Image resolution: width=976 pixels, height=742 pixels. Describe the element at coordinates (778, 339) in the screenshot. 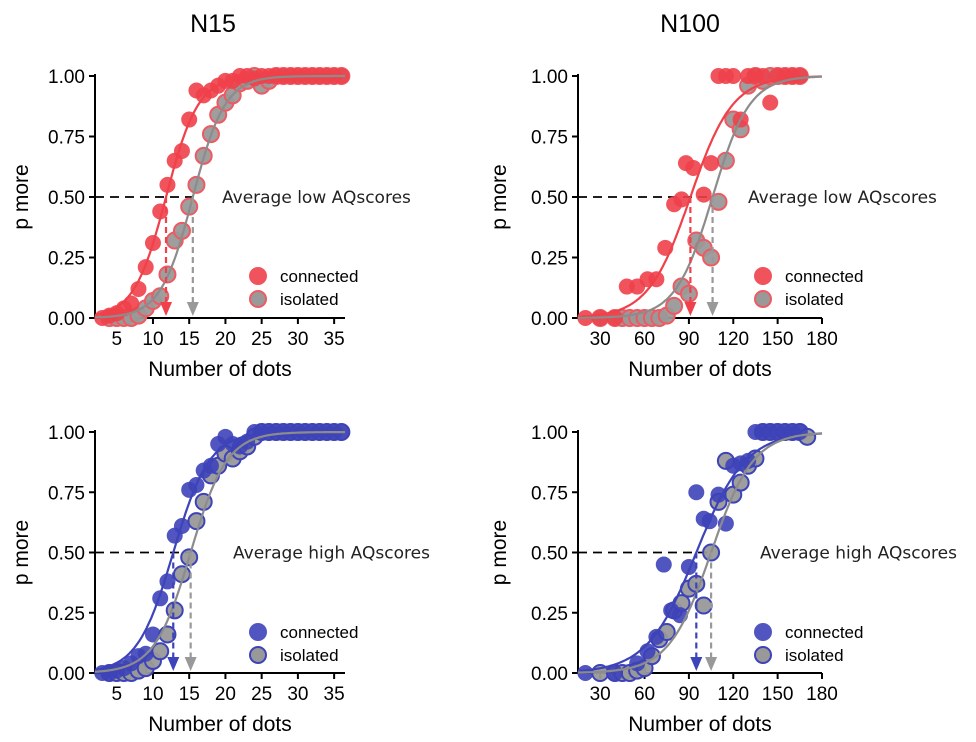

I see `x-tick-label: 150` at that location.